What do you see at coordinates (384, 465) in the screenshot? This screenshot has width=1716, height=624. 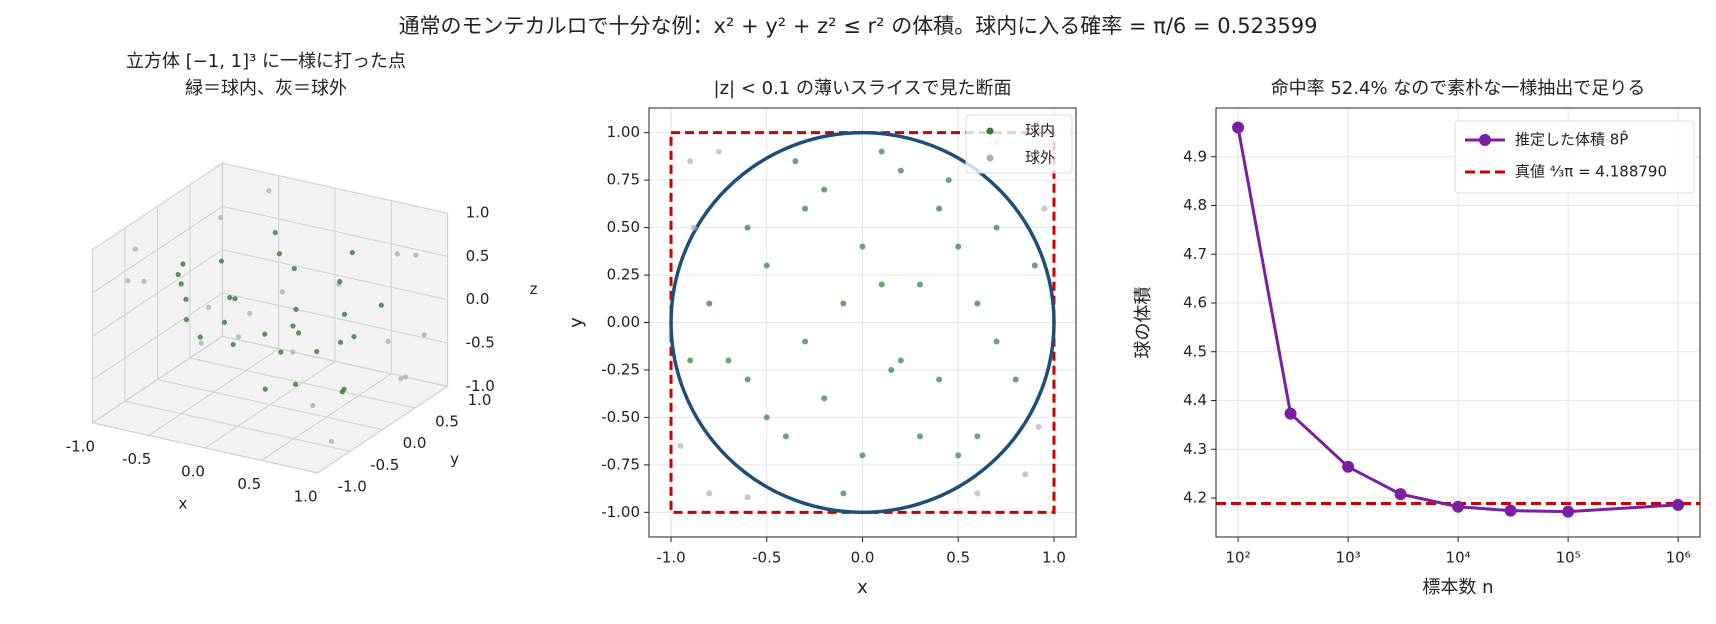 I see `y-tick-label: -0.5` at bounding box center [384, 465].